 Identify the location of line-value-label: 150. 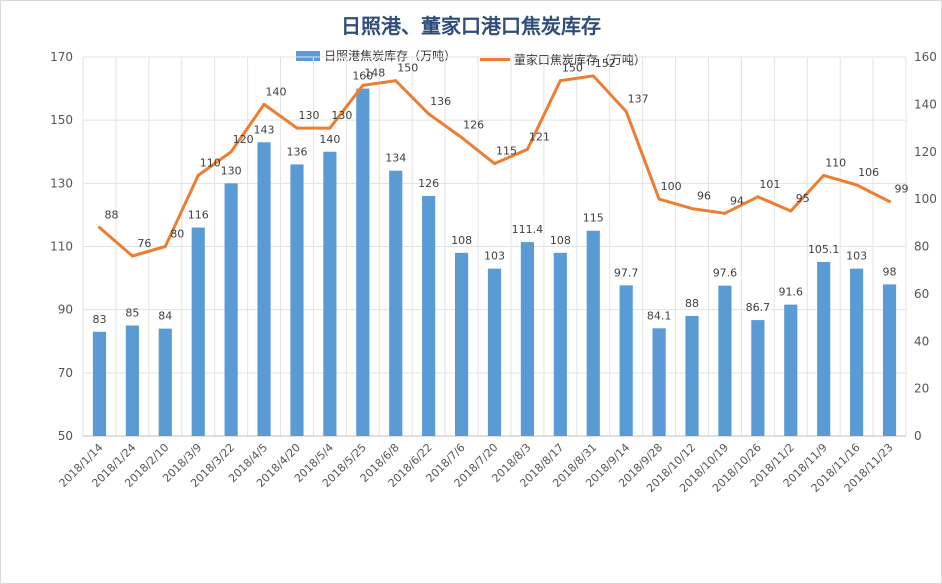
(407, 68).